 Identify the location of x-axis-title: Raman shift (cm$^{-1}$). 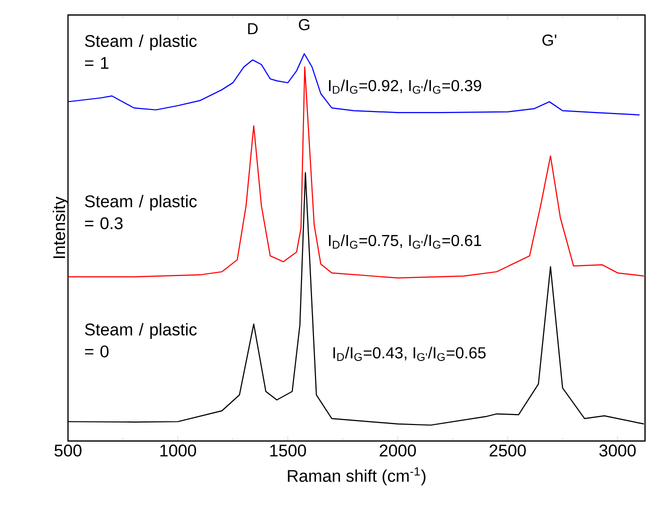
(357, 476).